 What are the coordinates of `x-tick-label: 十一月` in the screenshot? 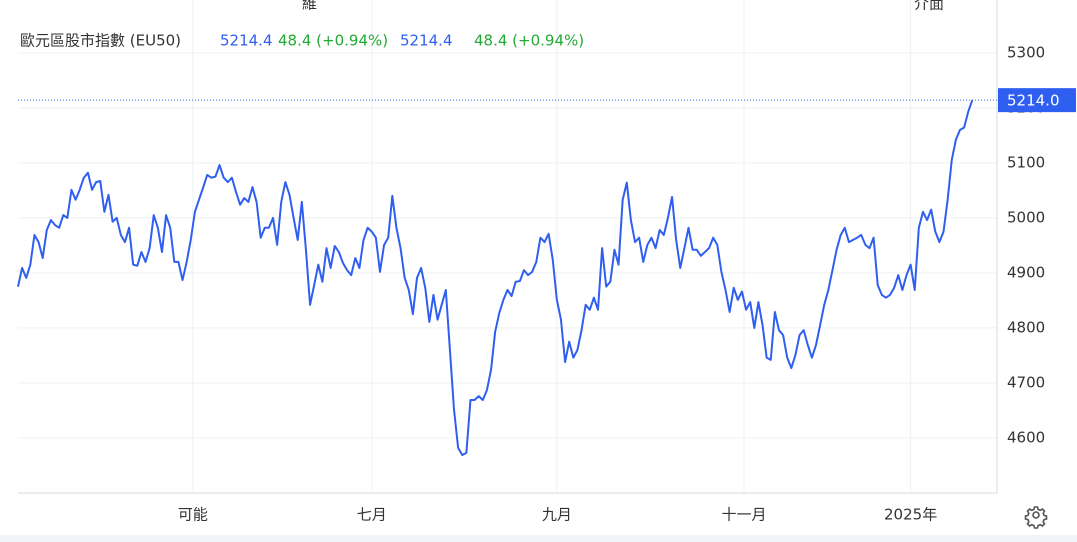 It's located at (744, 515).